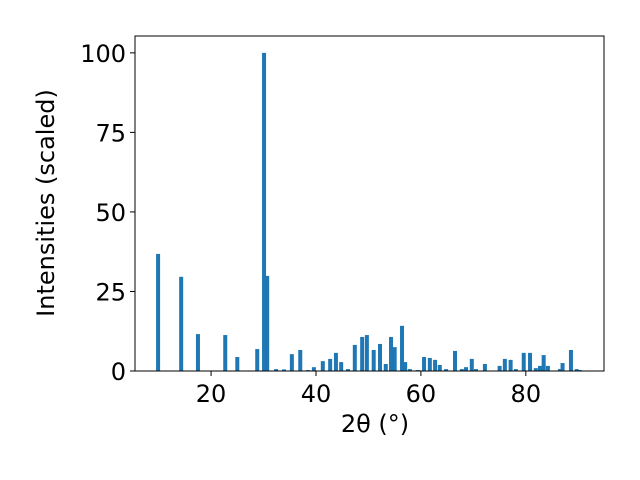 This screenshot has height=480, width=640. Describe the element at coordinates (110, 213) in the screenshot. I see `y-tick-label: 50` at that location.